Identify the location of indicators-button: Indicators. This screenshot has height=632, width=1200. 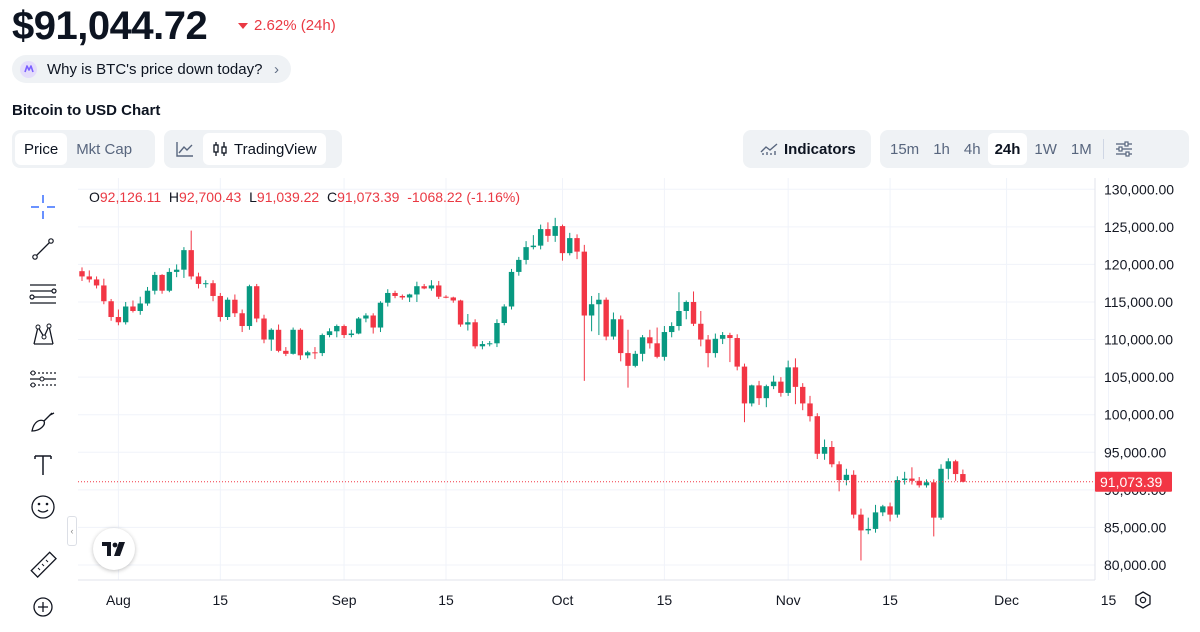
(808, 149).